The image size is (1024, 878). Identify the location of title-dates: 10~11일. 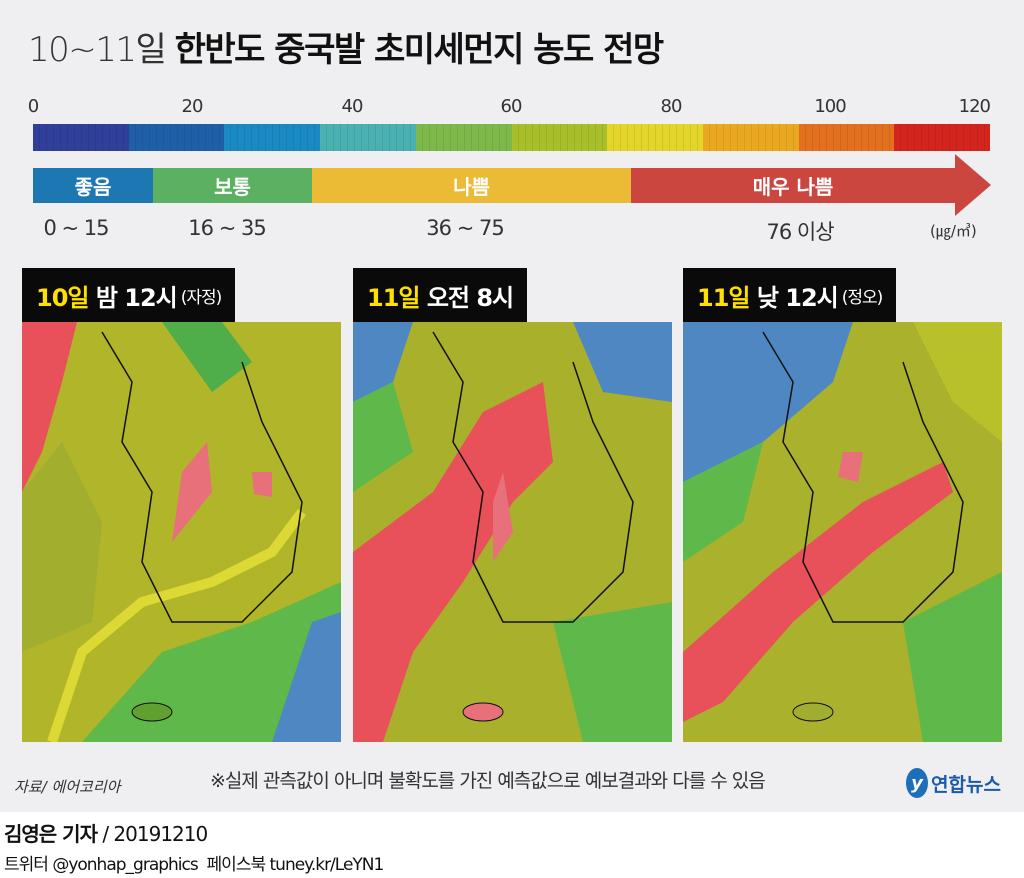
(97, 50).